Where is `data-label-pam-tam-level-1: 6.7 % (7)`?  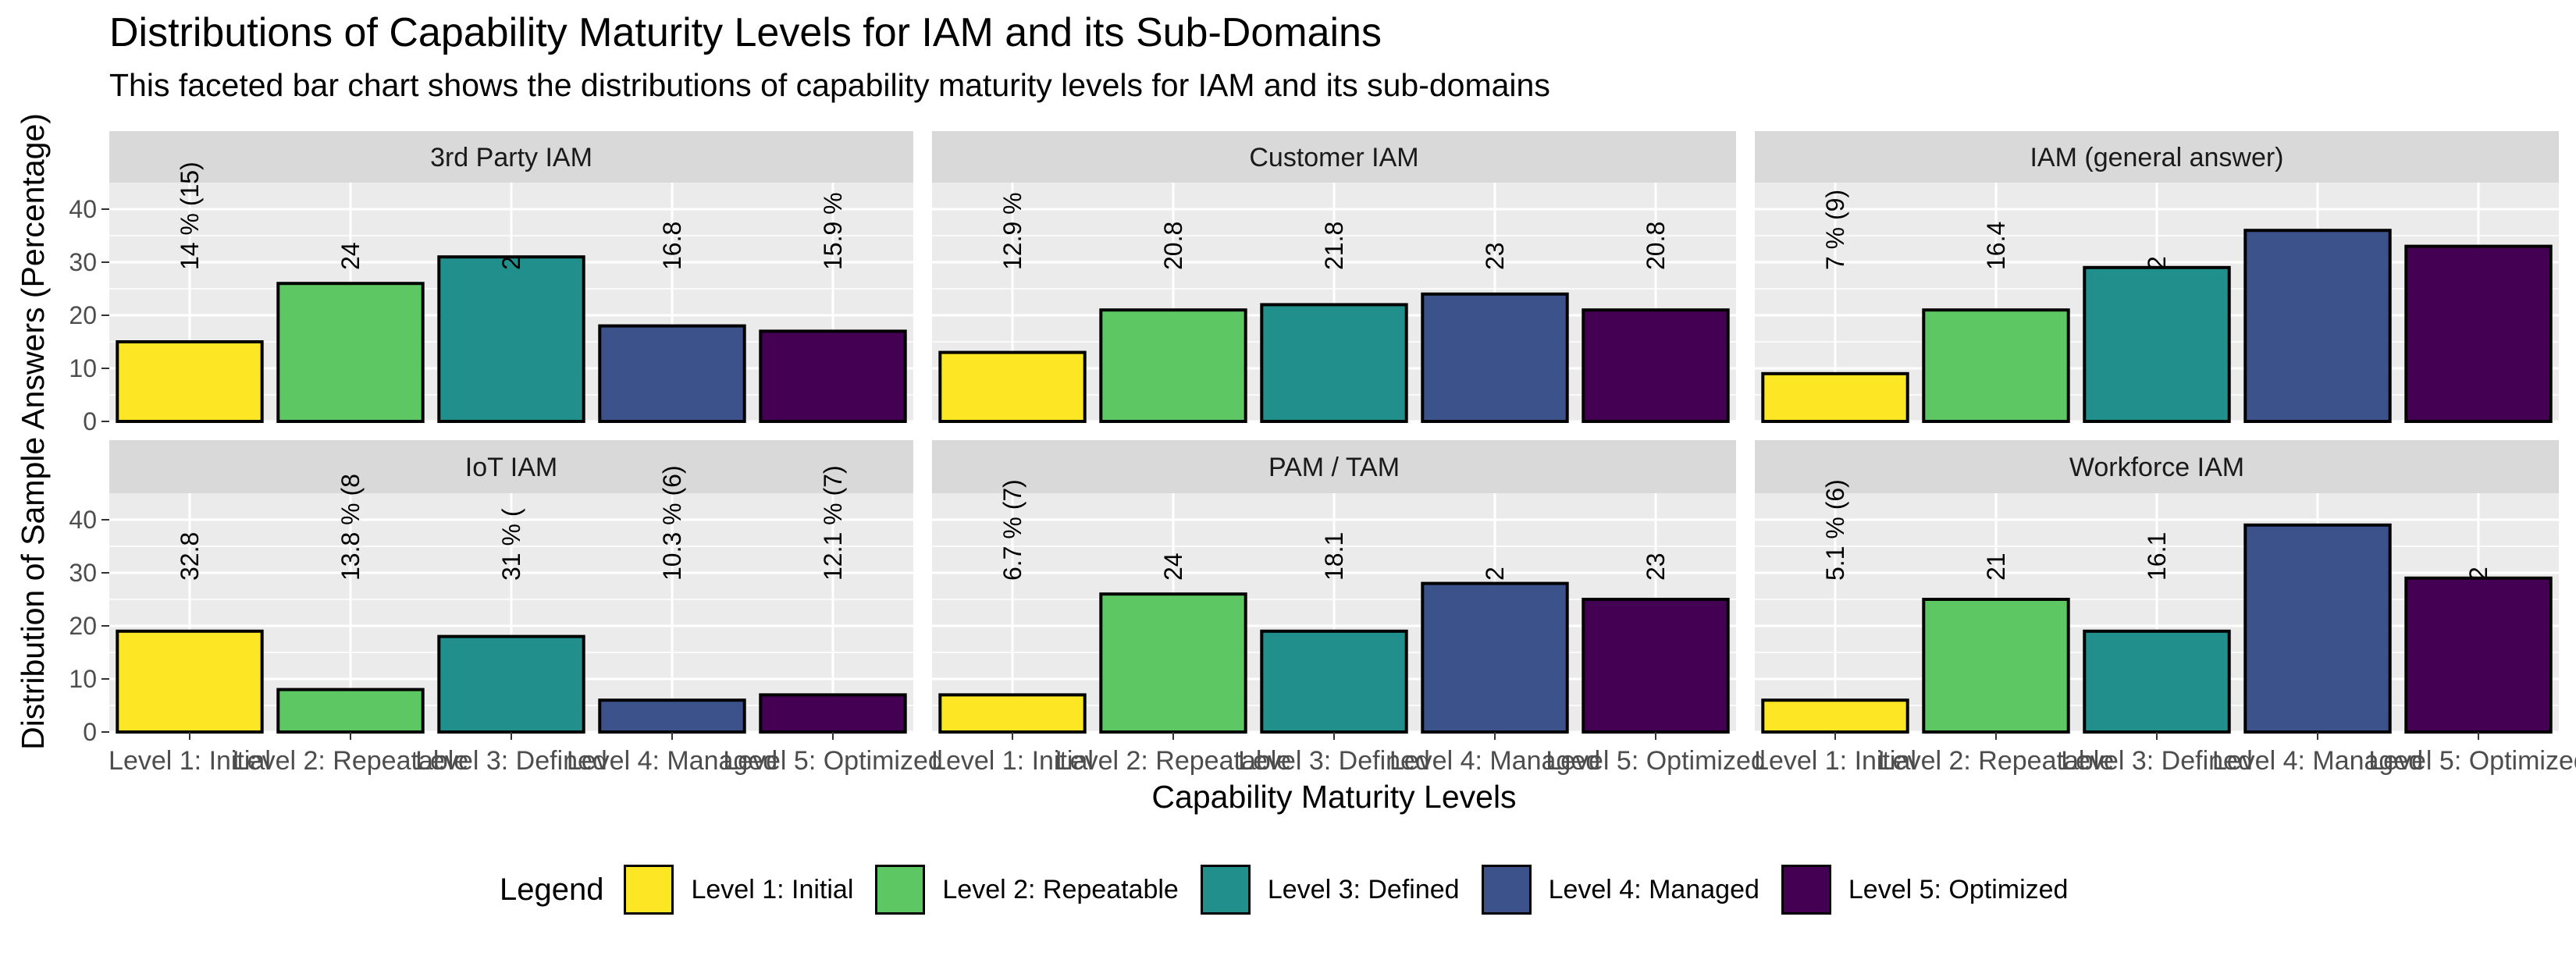
data-label-pam-tam-level-1: 6.7 % (7) is located at coordinates (1012, 530).